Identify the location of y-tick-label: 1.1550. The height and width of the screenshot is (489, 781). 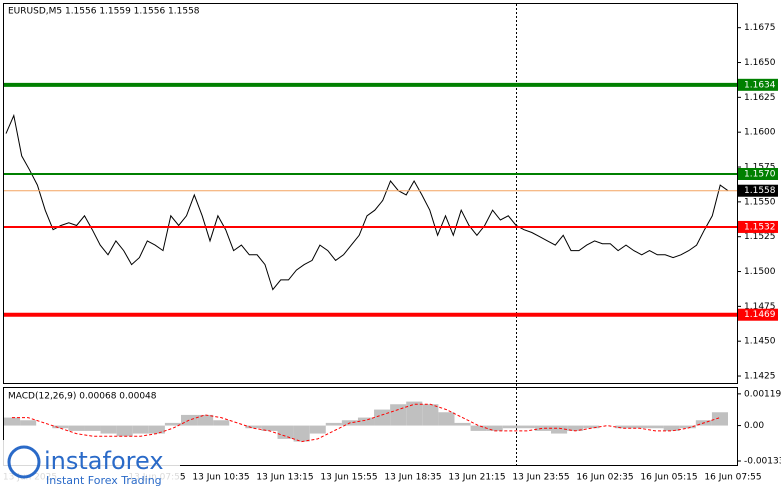
(760, 202).